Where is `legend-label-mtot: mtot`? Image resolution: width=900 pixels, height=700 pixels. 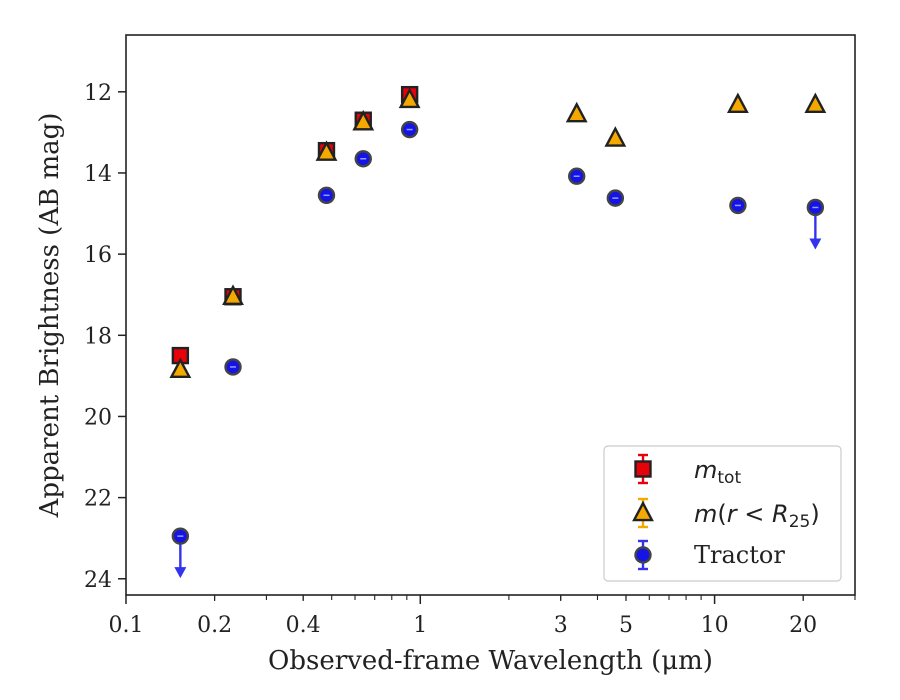 legend-label-mtot: mtot is located at coordinates (717, 472).